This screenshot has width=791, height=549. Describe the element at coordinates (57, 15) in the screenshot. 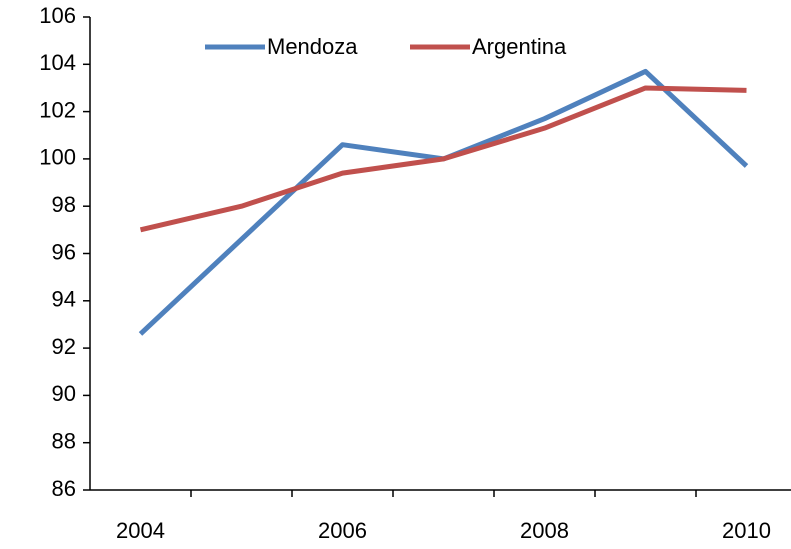

I see `y-tick-label: 106` at that location.